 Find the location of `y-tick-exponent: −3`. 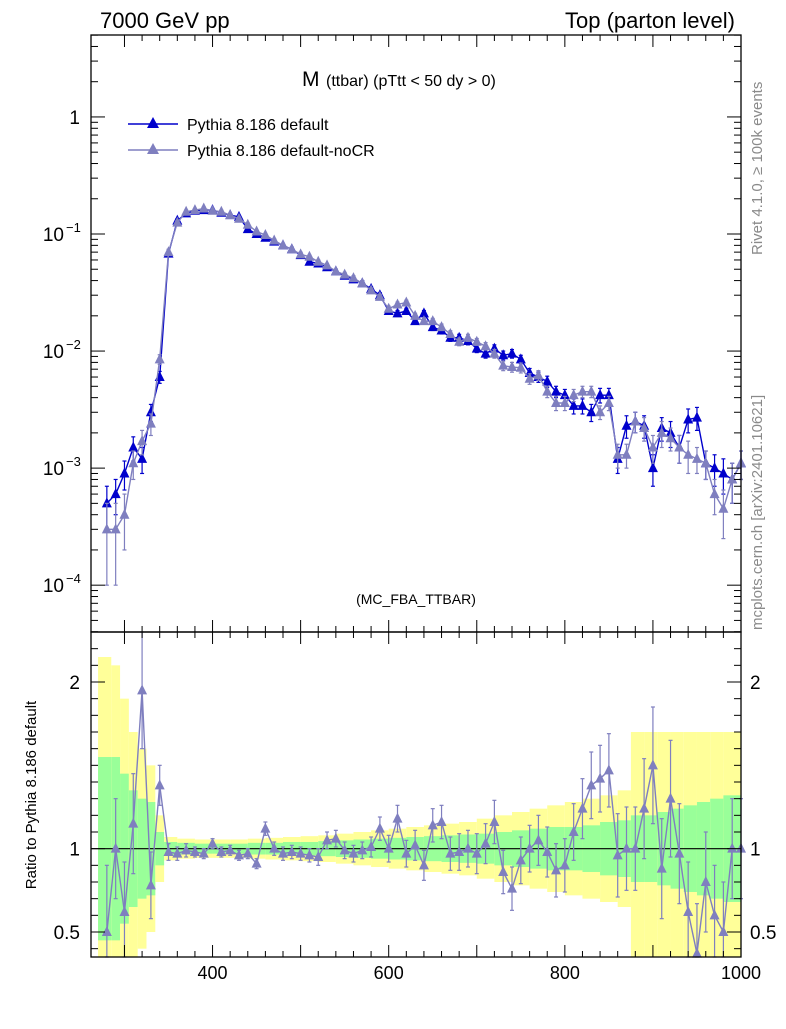

y-tick-exponent: −3 is located at coordinates (73, 461).